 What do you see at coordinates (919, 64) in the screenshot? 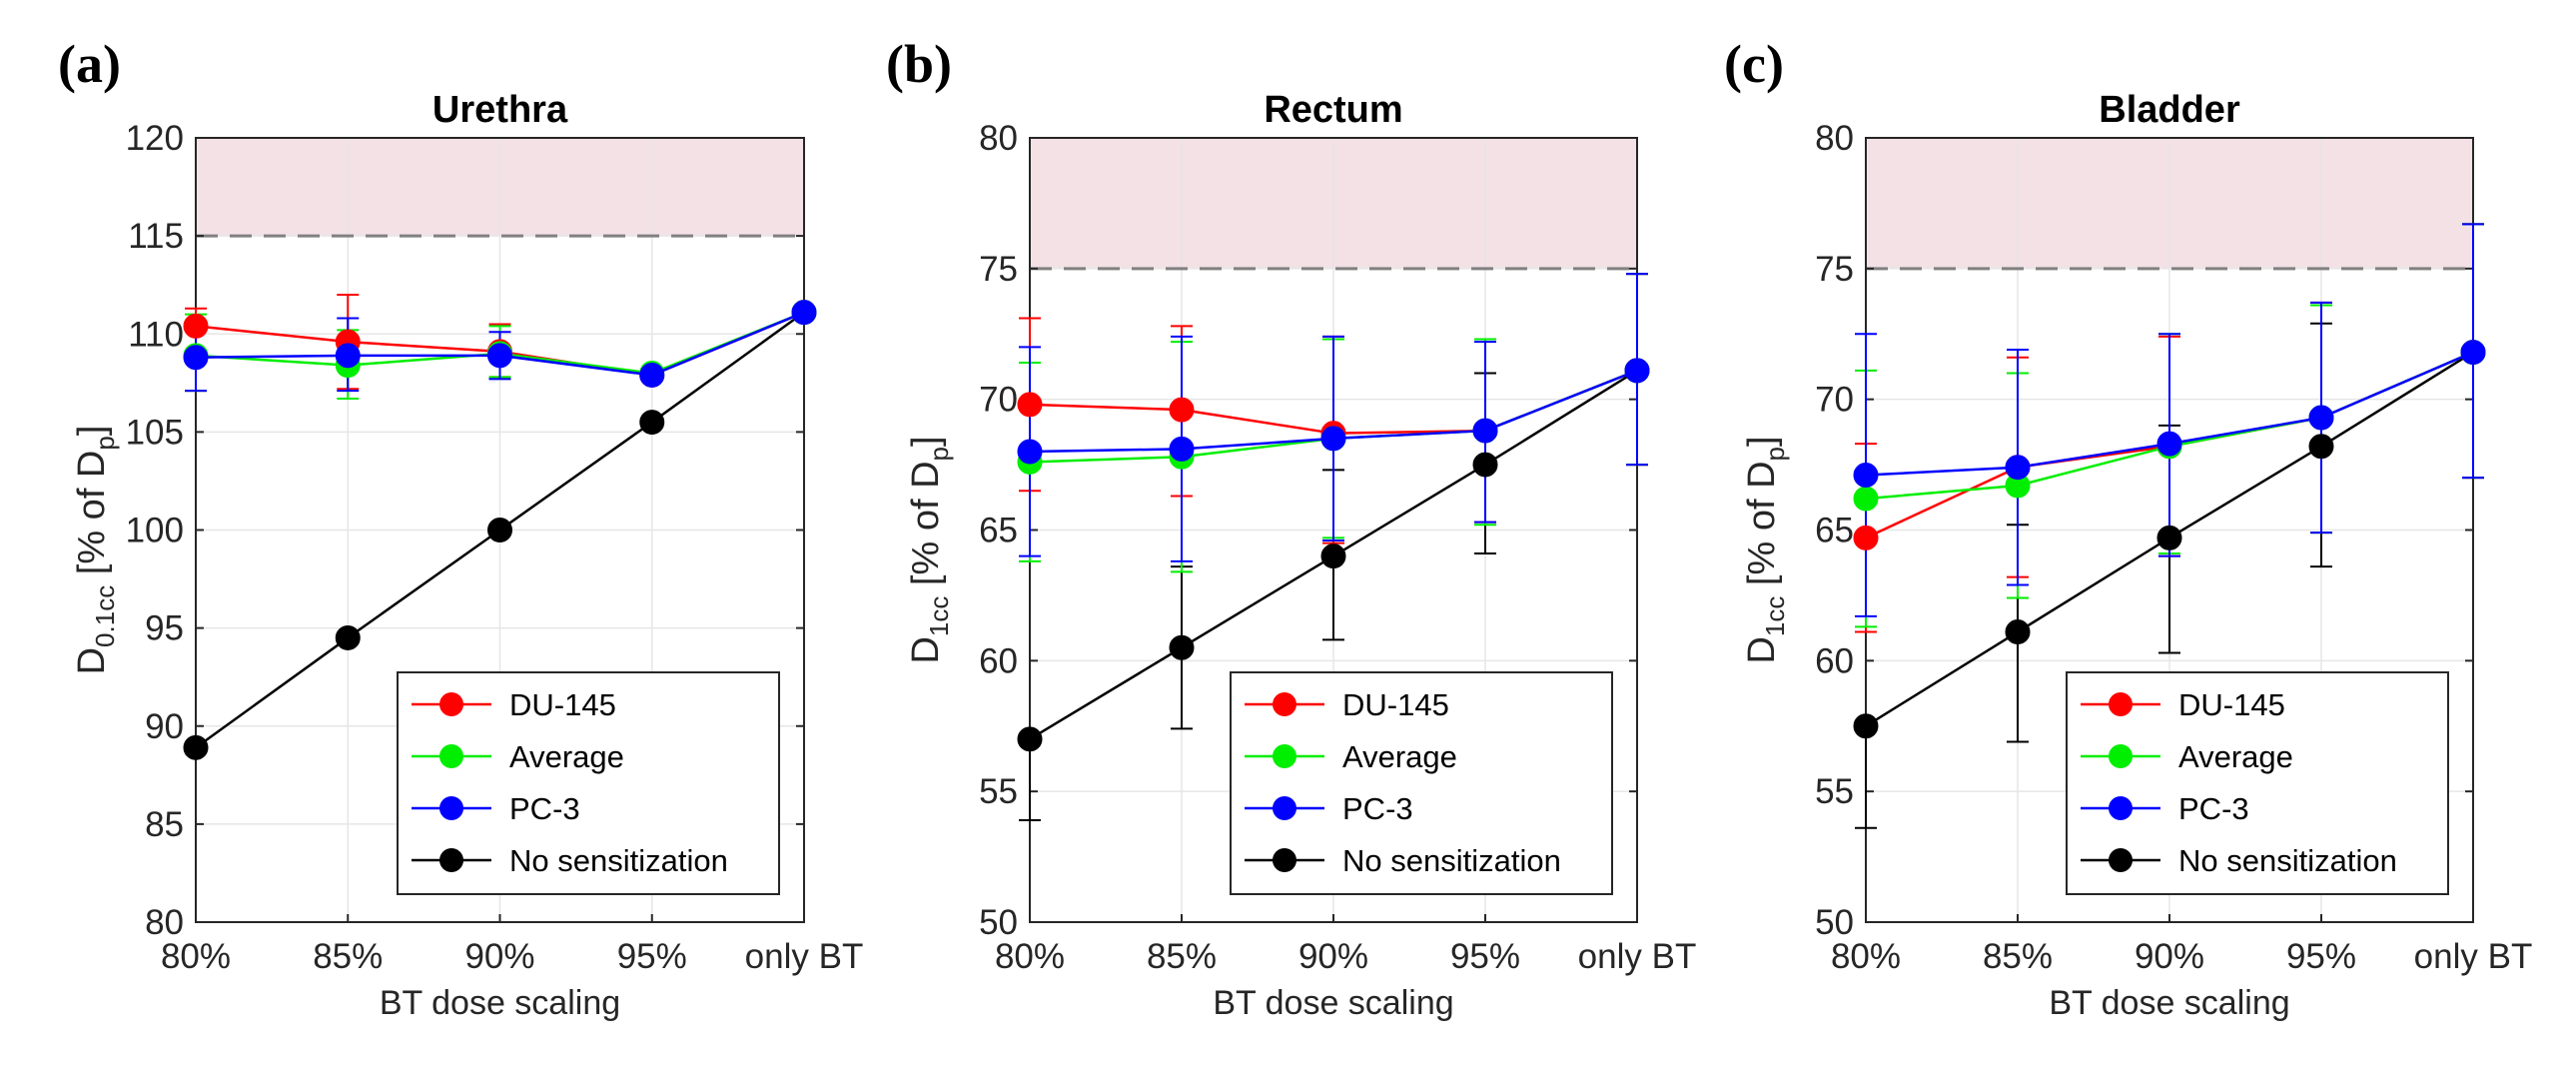
I see `panel-letter: (b)` at bounding box center [919, 64].